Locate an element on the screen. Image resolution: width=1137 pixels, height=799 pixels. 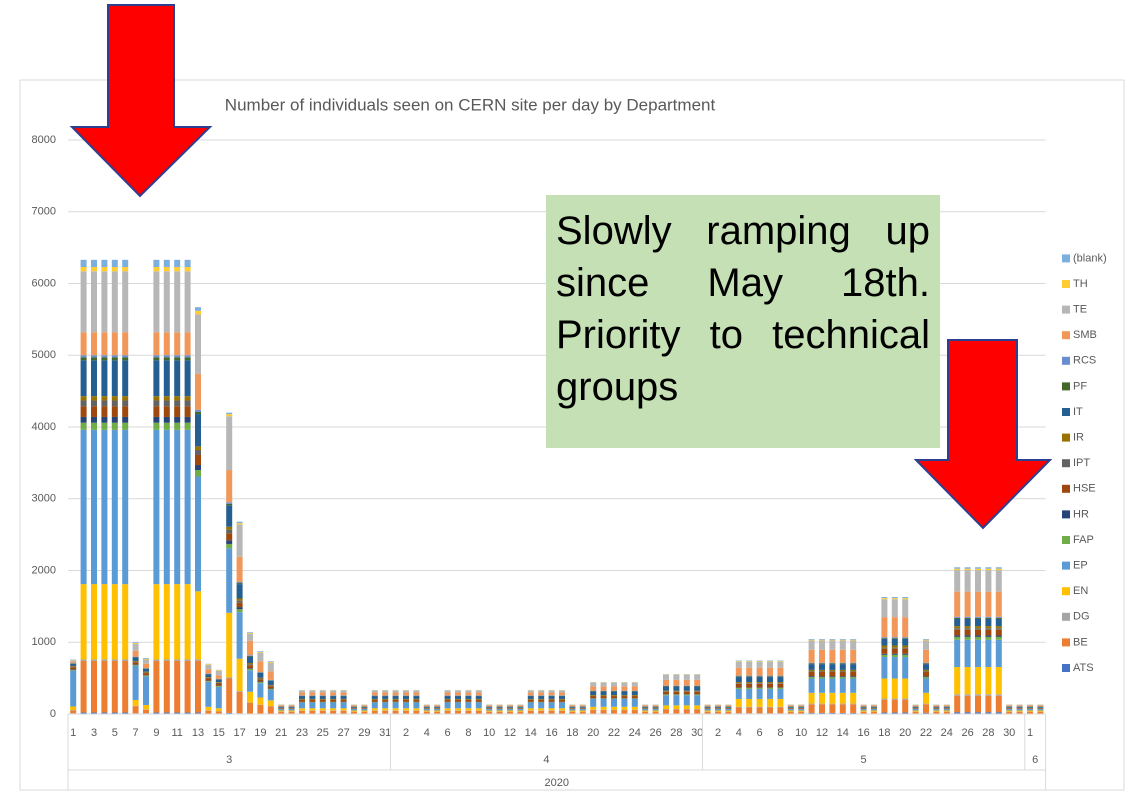
y-tick-label: 8000 is located at coordinates (44, 140).